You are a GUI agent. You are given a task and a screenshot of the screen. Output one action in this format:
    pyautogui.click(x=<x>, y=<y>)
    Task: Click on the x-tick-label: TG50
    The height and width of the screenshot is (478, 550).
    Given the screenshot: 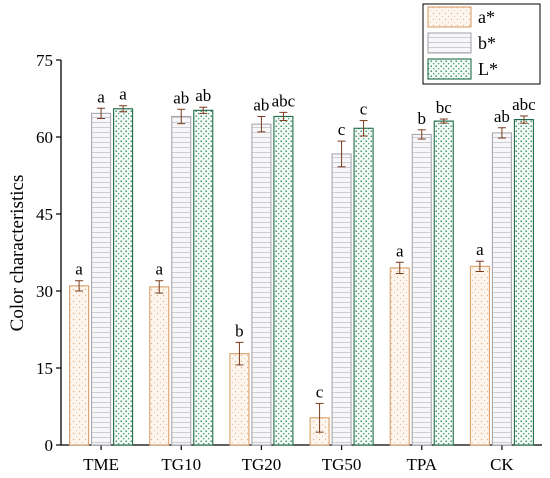 What is the action you would take?
    pyautogui.click(x=342, y=464)
    